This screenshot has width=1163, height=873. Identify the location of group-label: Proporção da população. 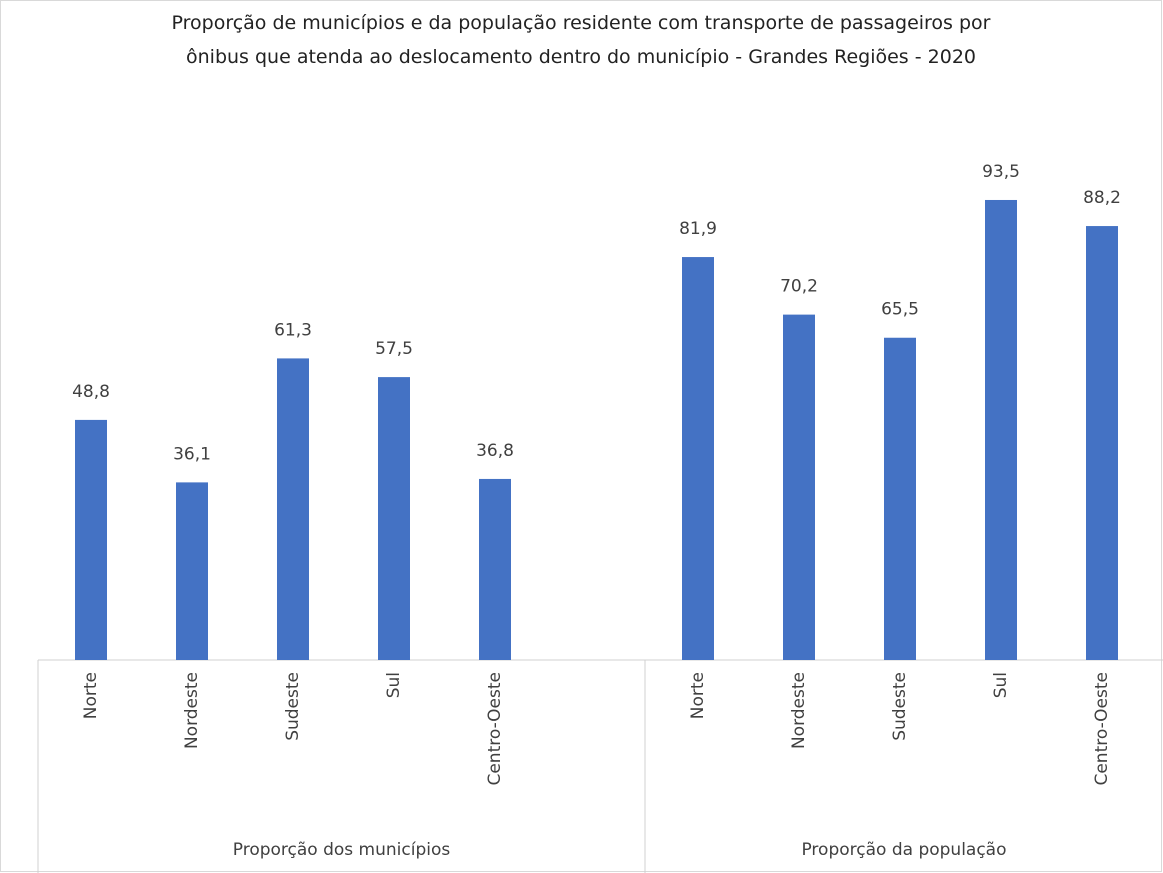
(903, 850).